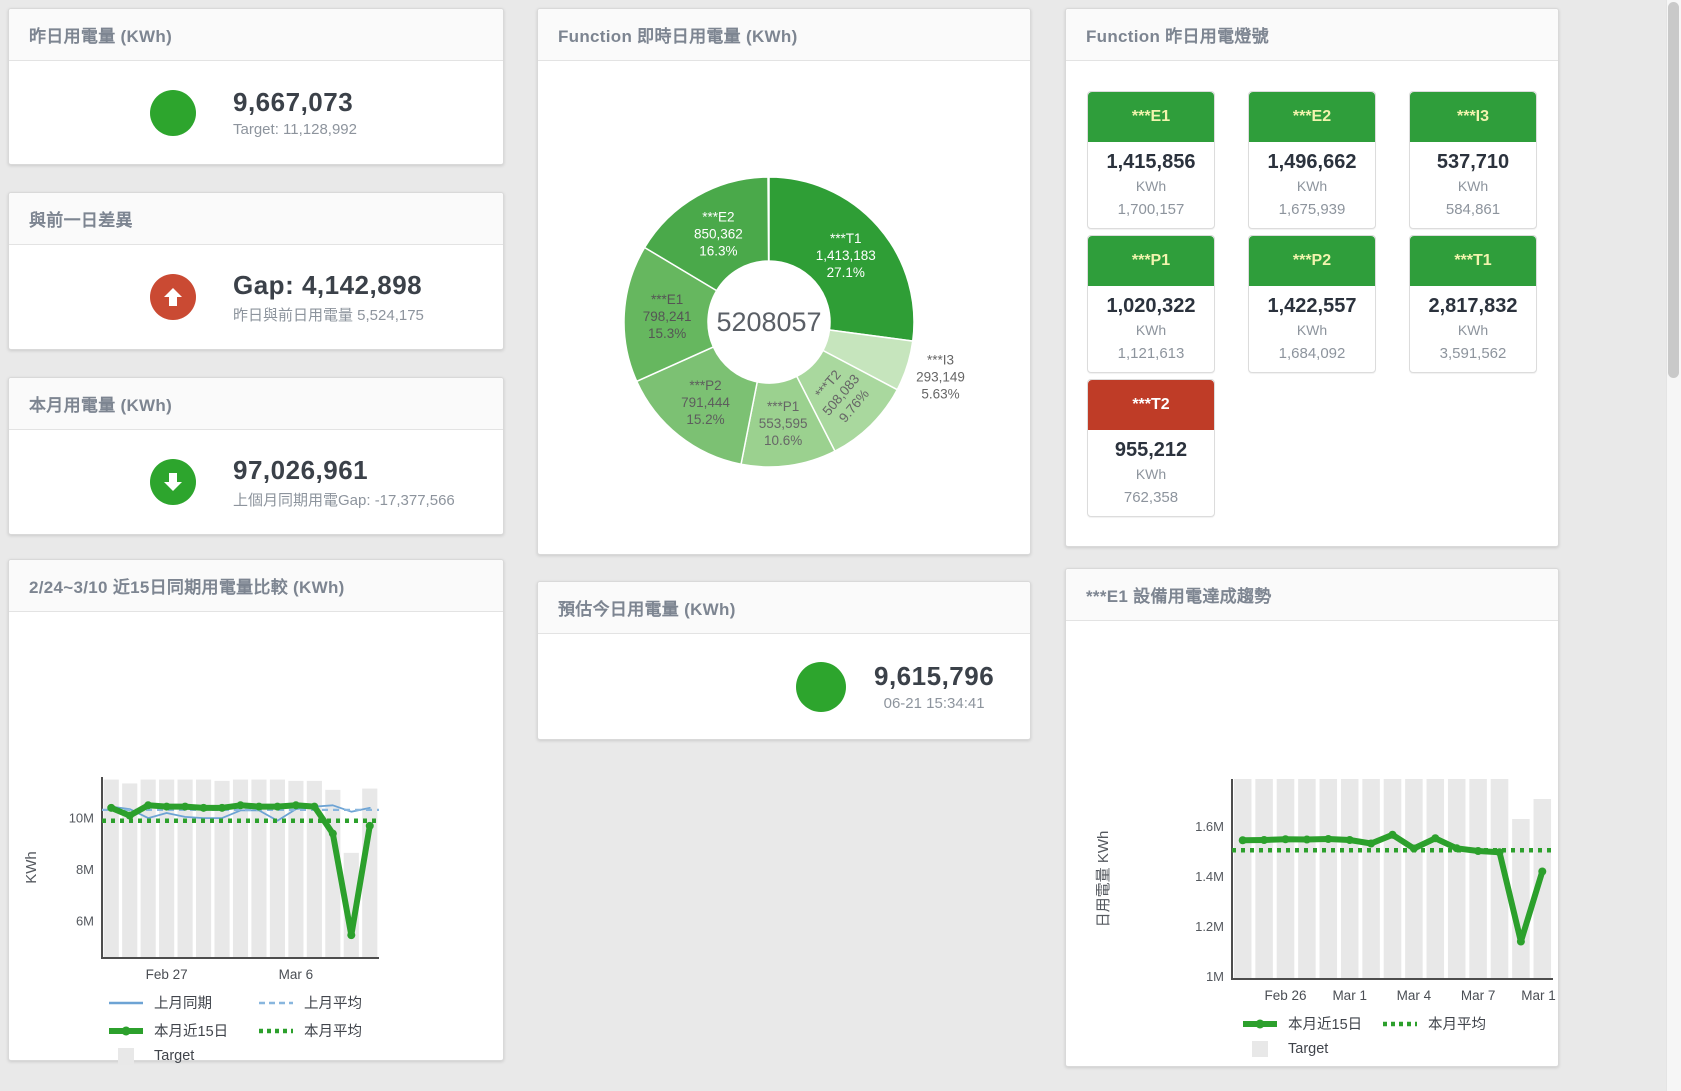  I want to click on y-tick: 6M, so click(85, 920).